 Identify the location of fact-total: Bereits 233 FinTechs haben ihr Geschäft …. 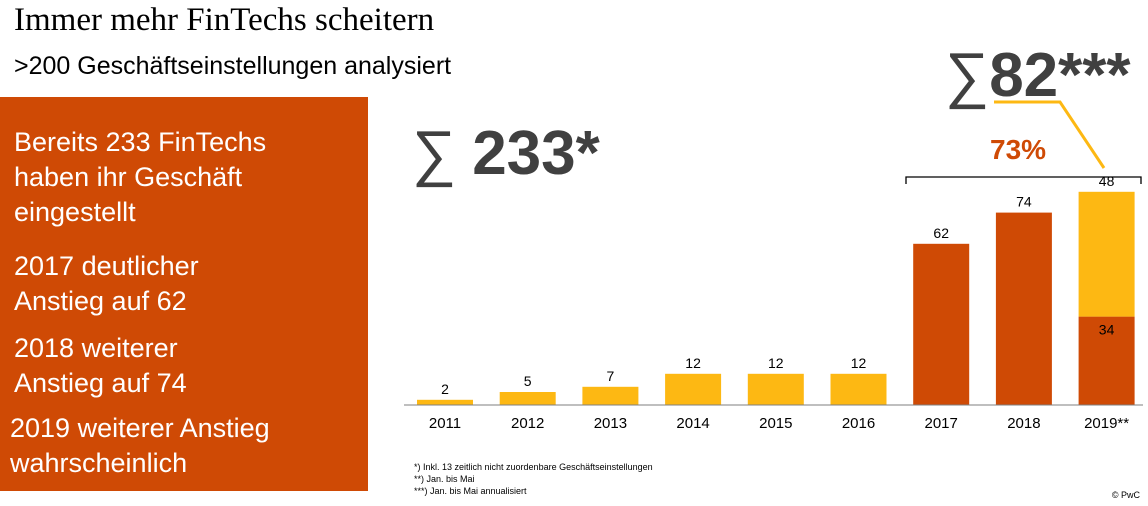
(140, 177).